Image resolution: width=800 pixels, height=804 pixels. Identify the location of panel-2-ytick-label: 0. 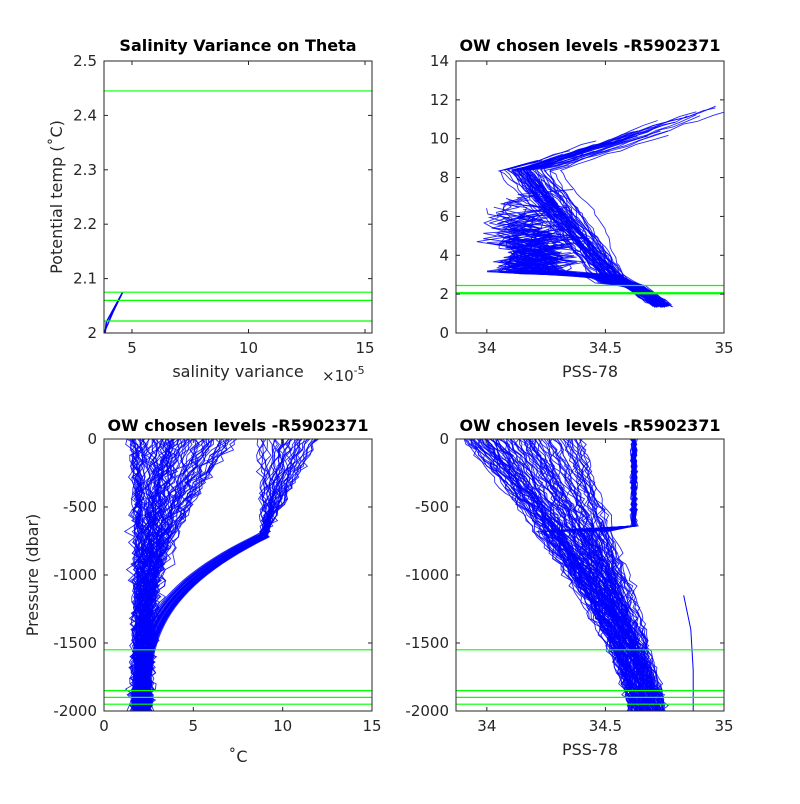
(444, 333).